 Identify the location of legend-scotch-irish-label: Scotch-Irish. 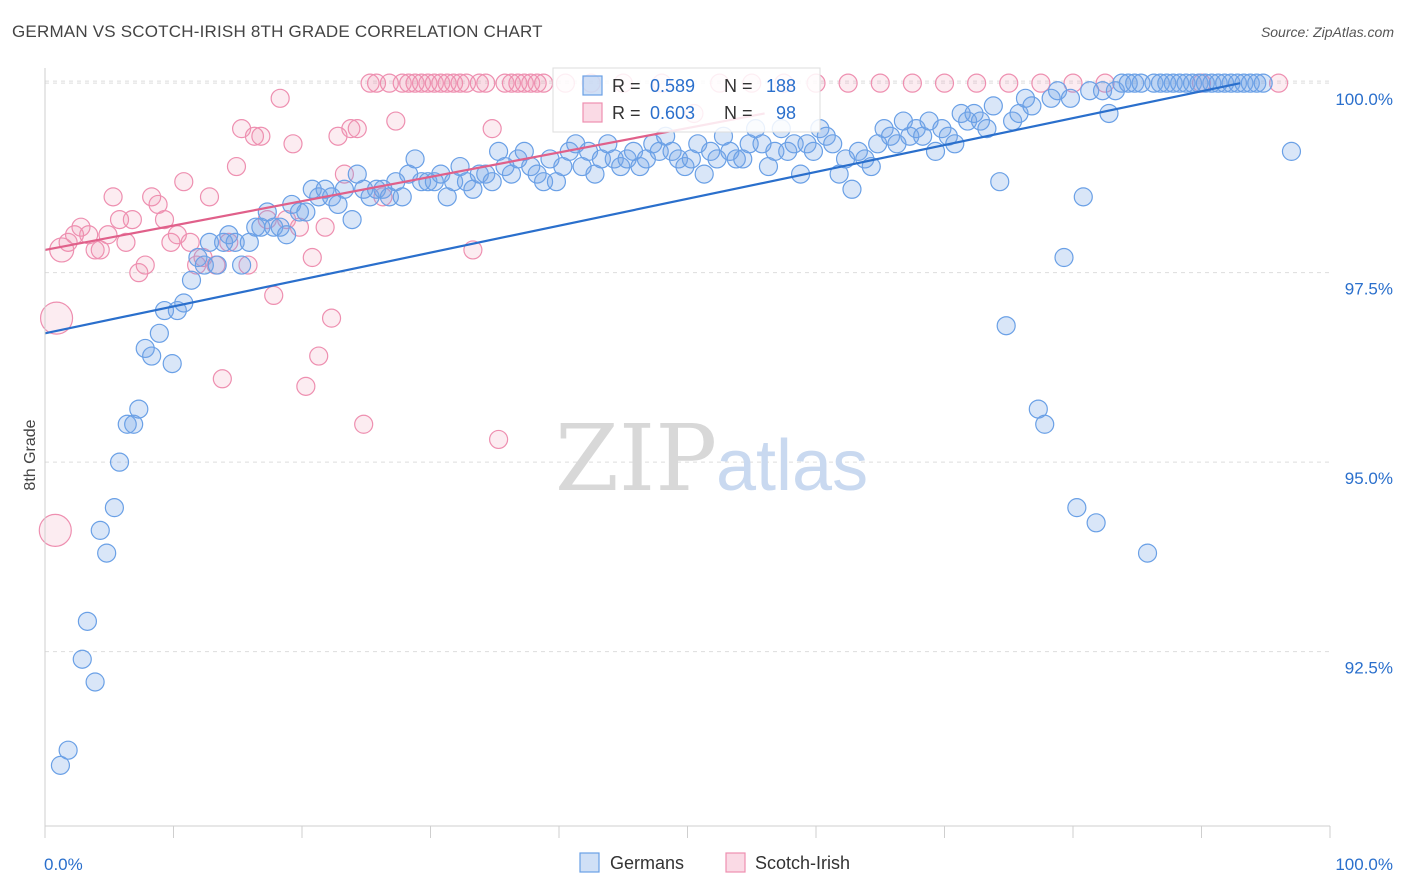
(802, 863).